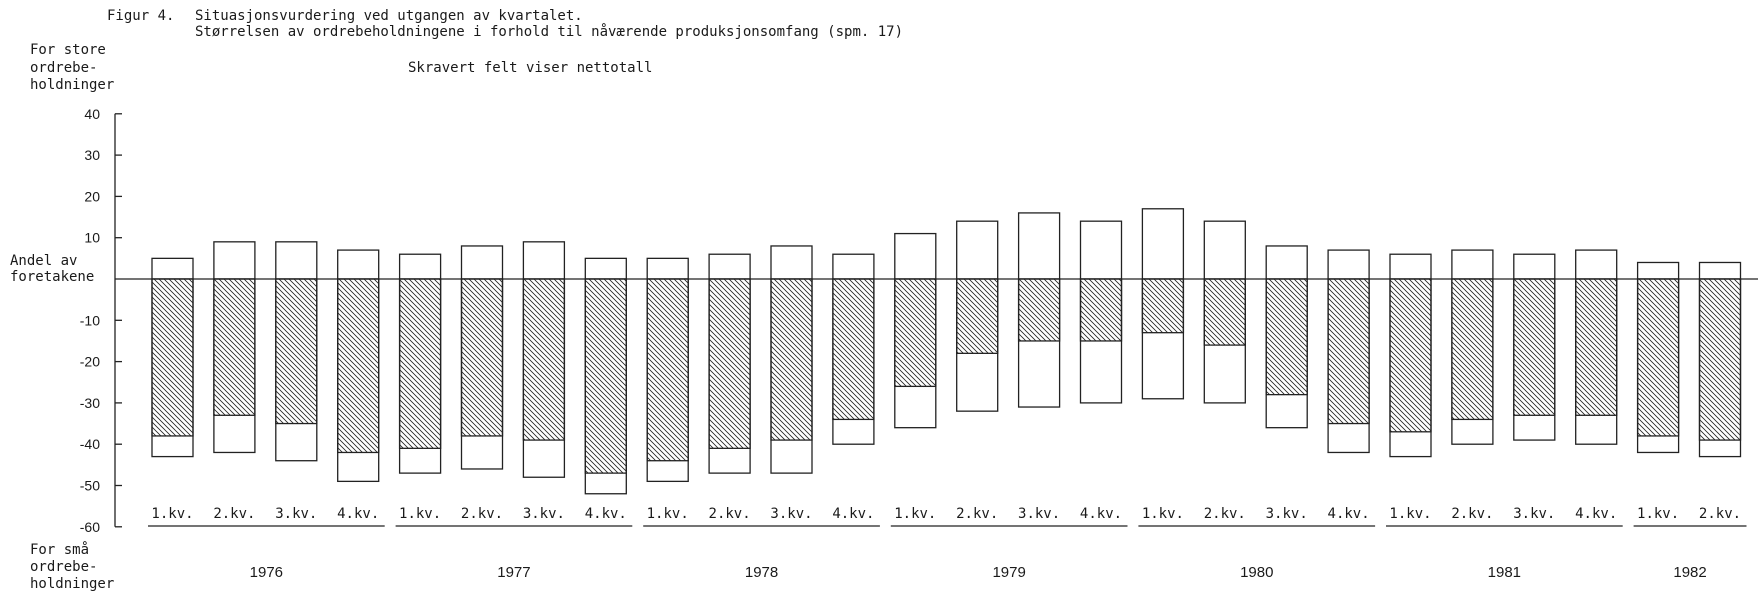  I want to click on year-label: 1978, so click(761, 572).